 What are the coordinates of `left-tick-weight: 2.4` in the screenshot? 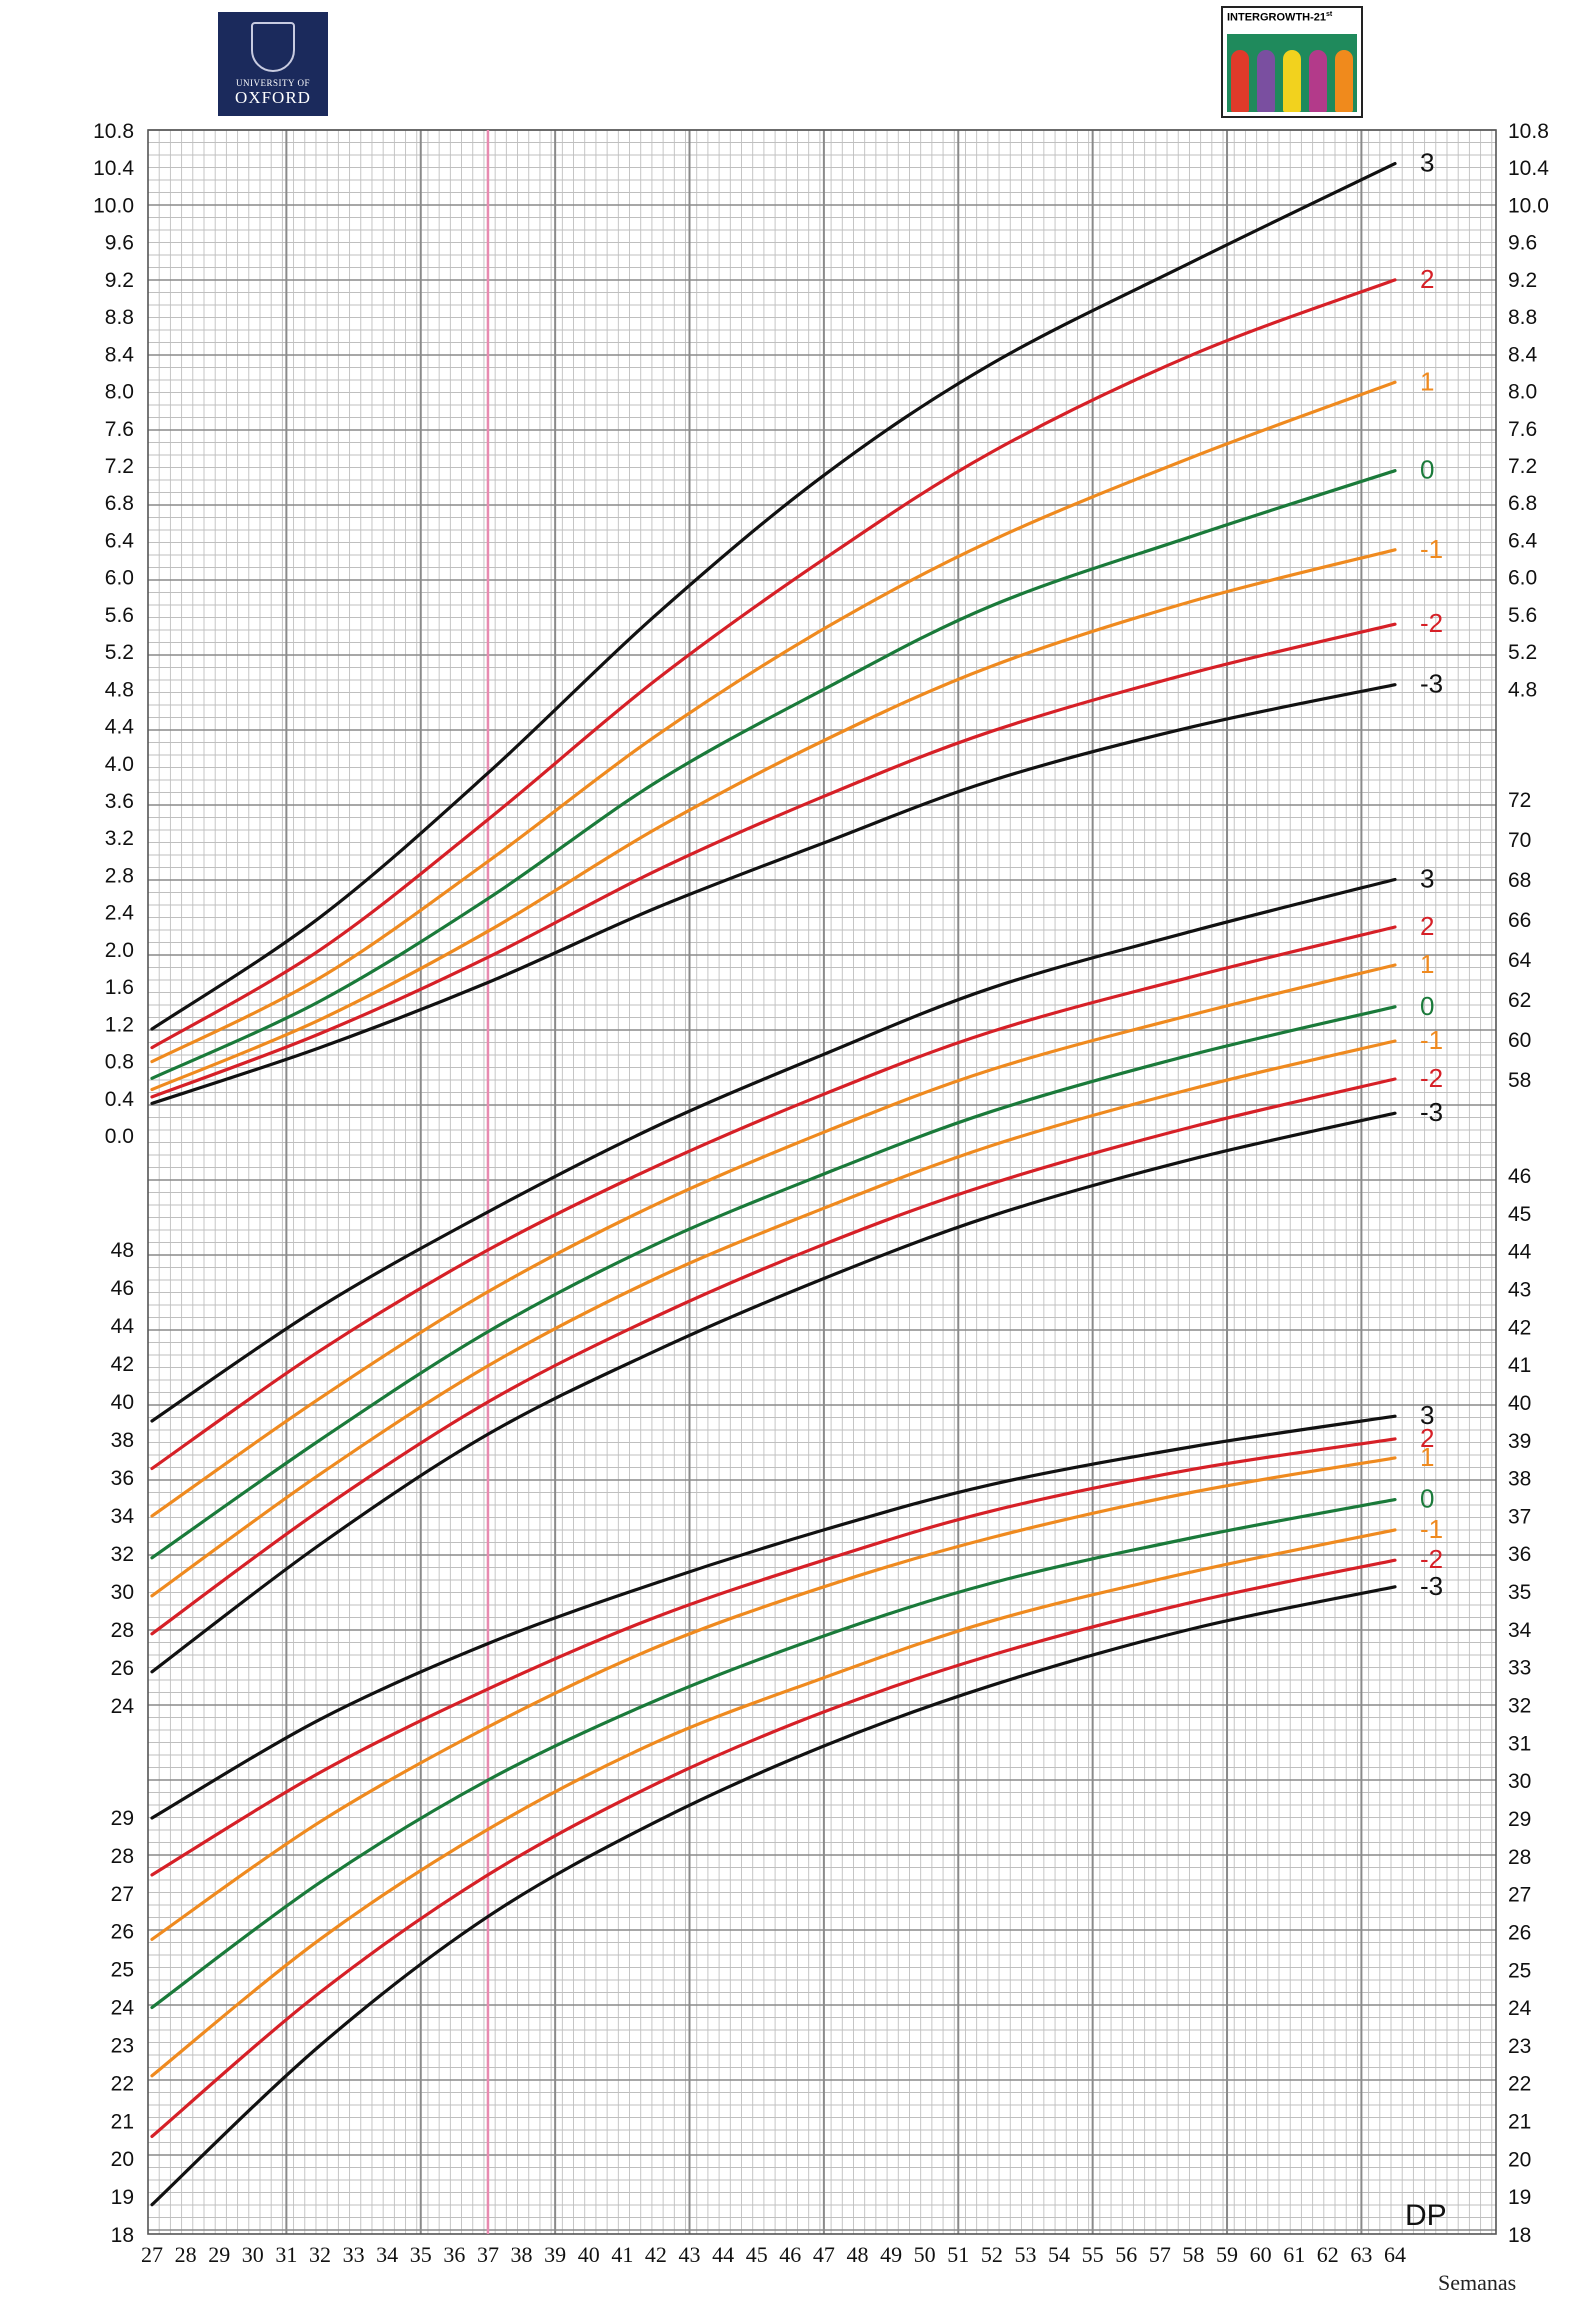 It's located at (120, 913).